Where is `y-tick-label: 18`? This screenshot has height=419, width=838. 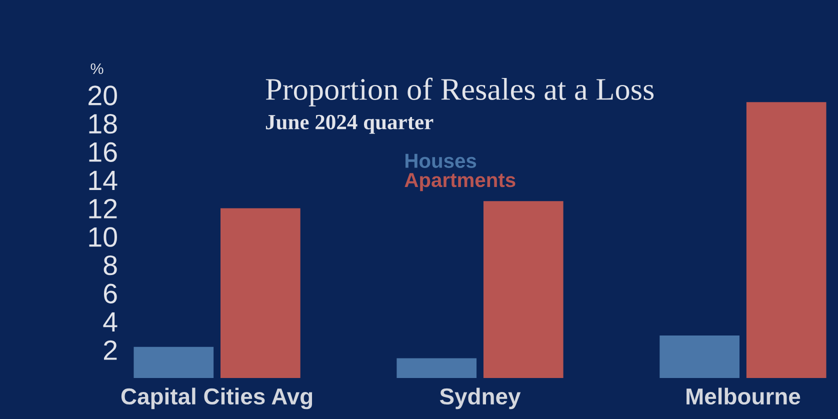
y-tick-label: 18 is located at coordinates (103, 124).